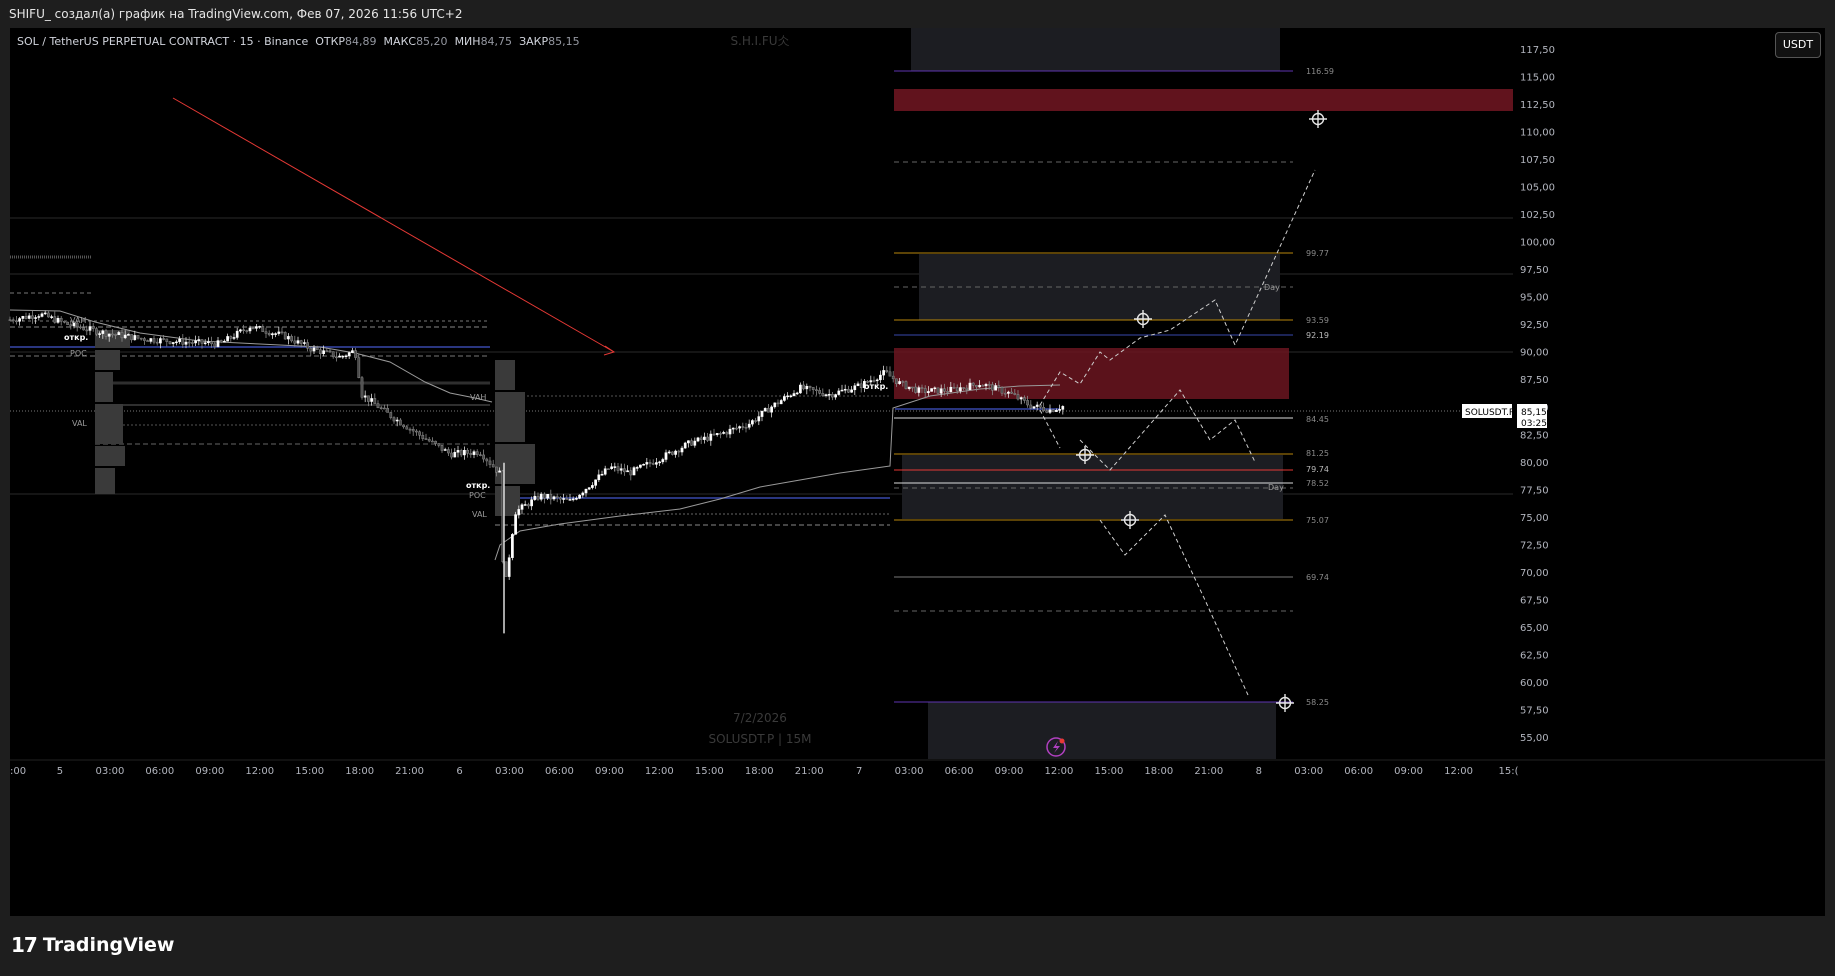 The height and width of the screenshot is (976, 1835). I want to click on lightning-icon, so click(1056, 747).